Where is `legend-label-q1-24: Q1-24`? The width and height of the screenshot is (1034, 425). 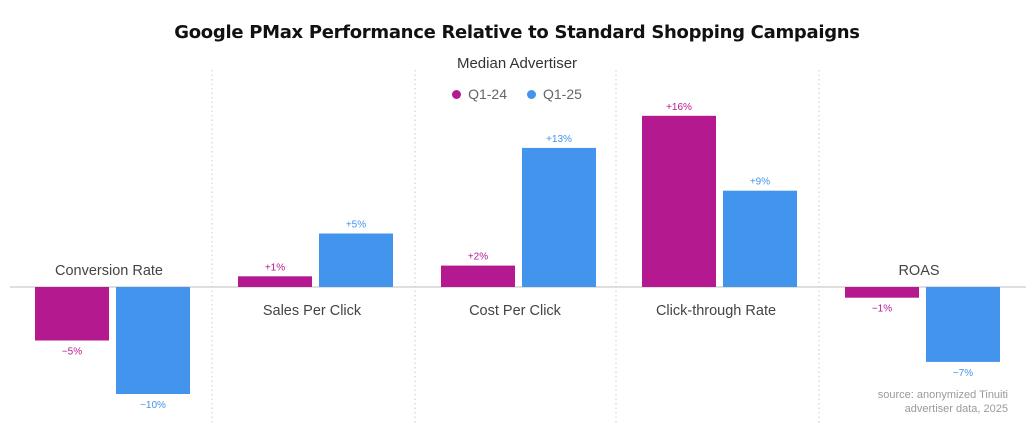 legend-label-q1-24: Q1-24 is located at coordinates (487, 94).